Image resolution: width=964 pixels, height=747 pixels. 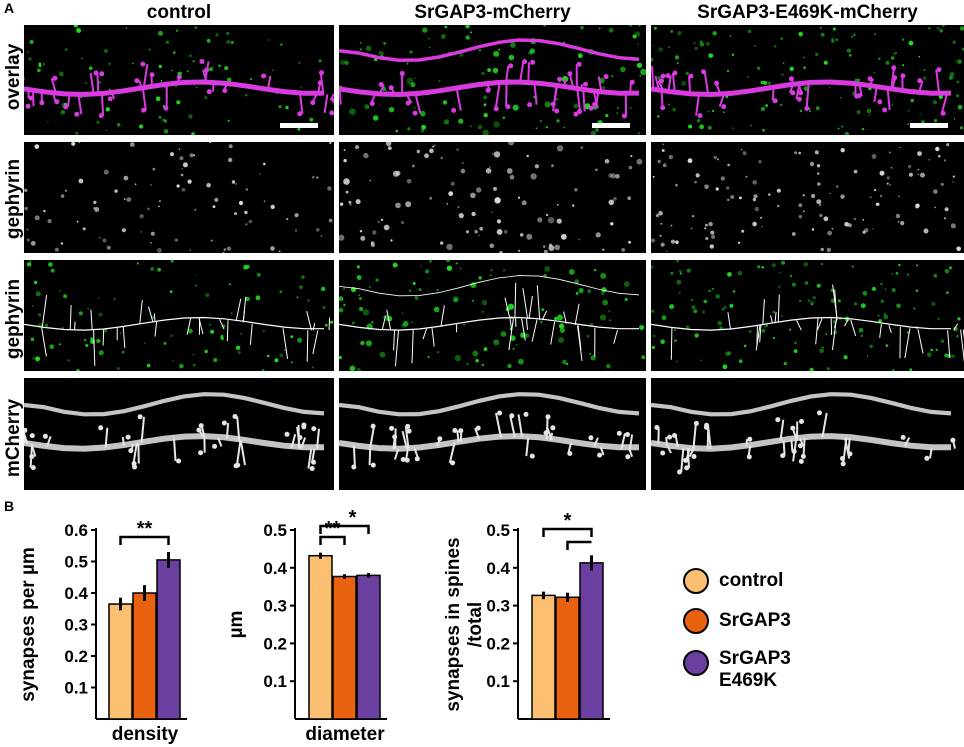 What do you see at coordinates (696, 581) in the screenshot?
I see `legend-swatch-control` at bounding box center [696, 581].